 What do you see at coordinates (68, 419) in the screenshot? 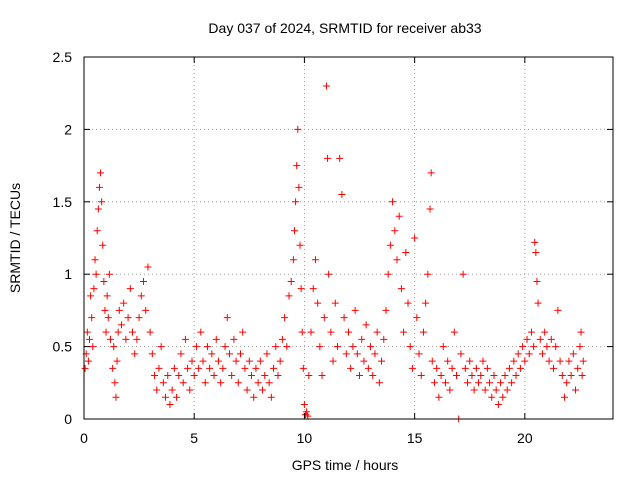
I see `y-tick-label: 0` at bounding box center [68, 419].